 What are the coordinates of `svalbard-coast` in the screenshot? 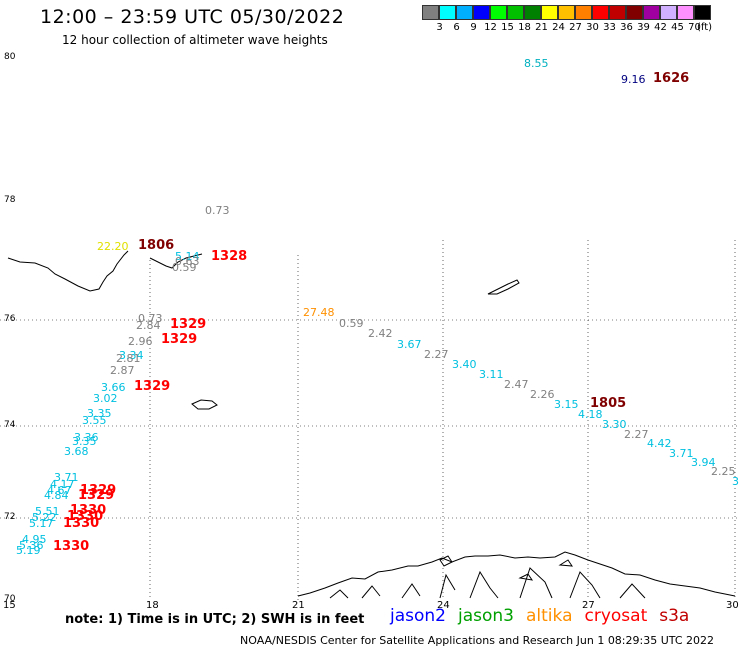 It's located at (68, 271).